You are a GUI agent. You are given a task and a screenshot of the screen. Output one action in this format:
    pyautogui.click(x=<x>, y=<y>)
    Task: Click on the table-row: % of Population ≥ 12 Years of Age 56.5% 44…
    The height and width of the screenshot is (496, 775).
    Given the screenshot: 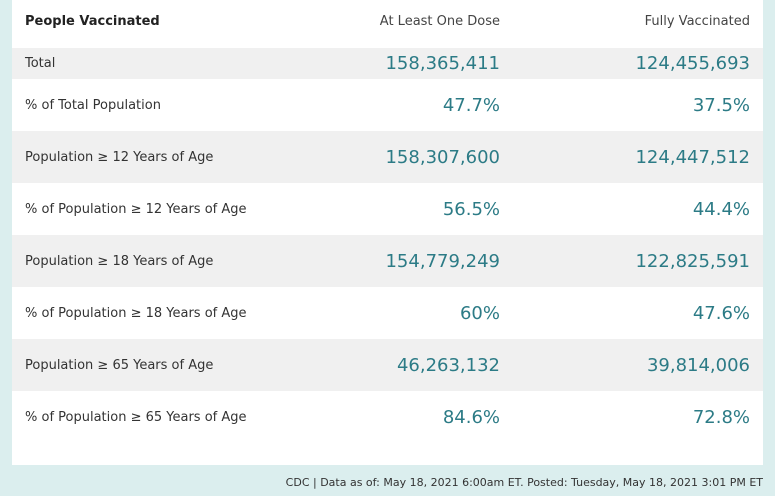 What is the action you would take?
    pyautogui.click(x=387, y=209)
    